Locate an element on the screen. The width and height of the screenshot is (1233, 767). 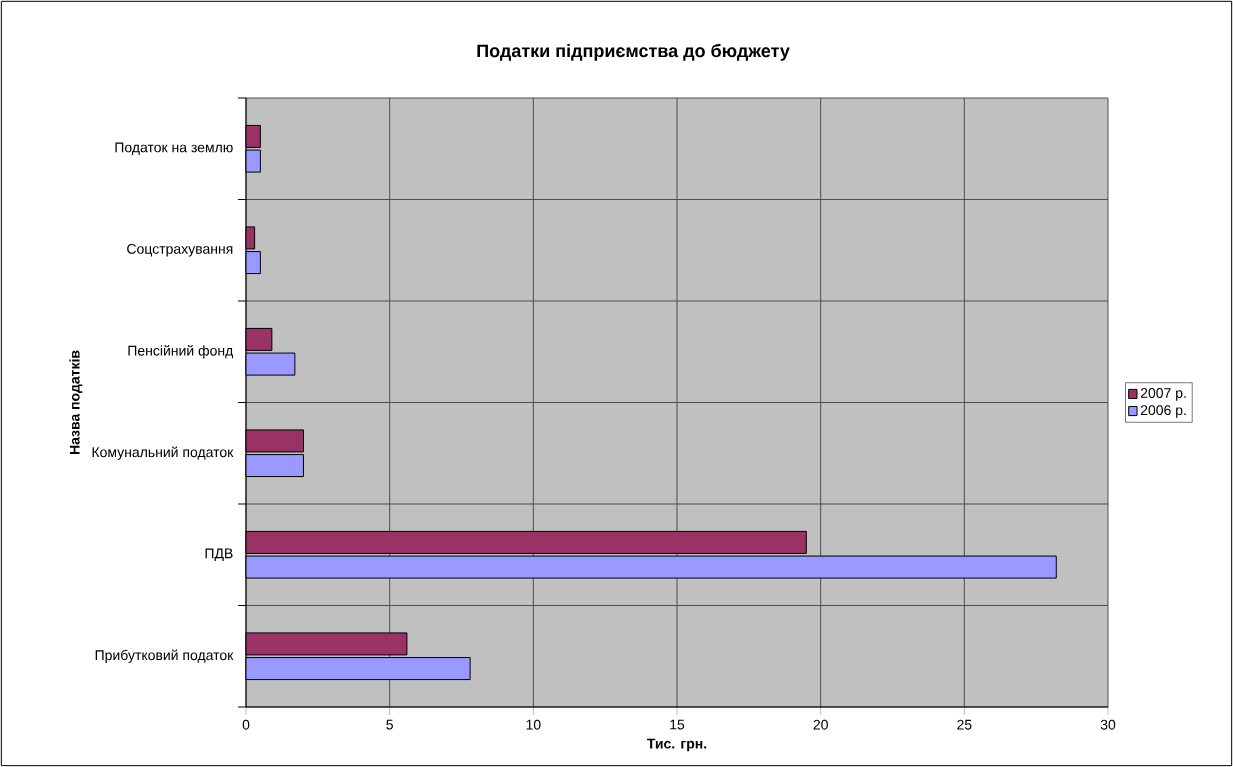
y-tick-label: Пенсійний фонд is located at coordinates (181, 352).